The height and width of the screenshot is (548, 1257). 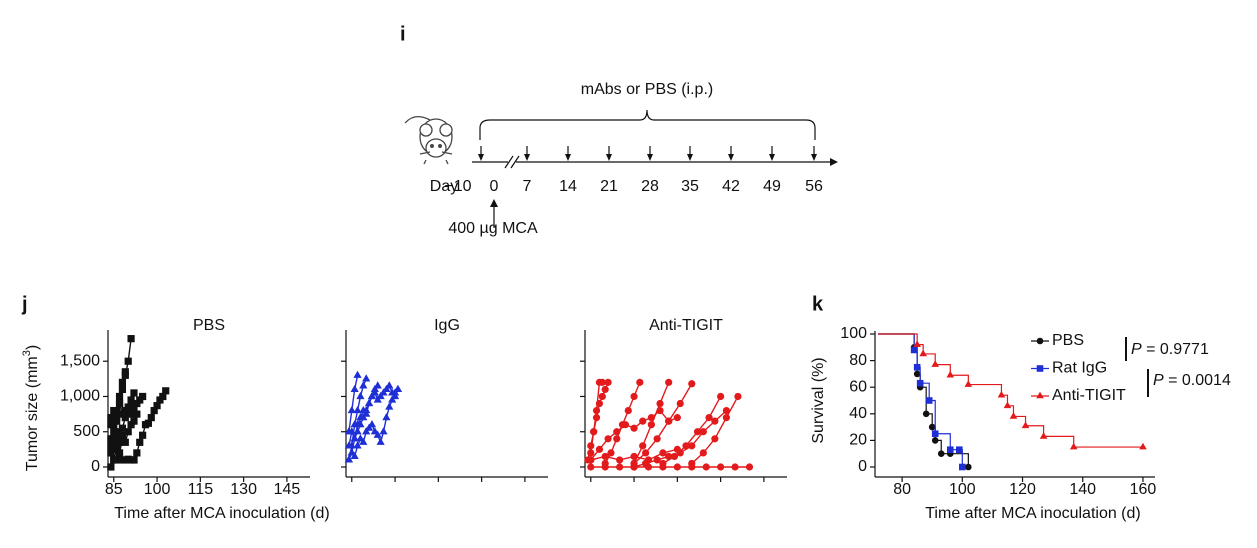 What do you see at coordinates (1192, 380) in the screenshot?
I see `p-value: P = 0.0014` at bounding box center [1192, 380].